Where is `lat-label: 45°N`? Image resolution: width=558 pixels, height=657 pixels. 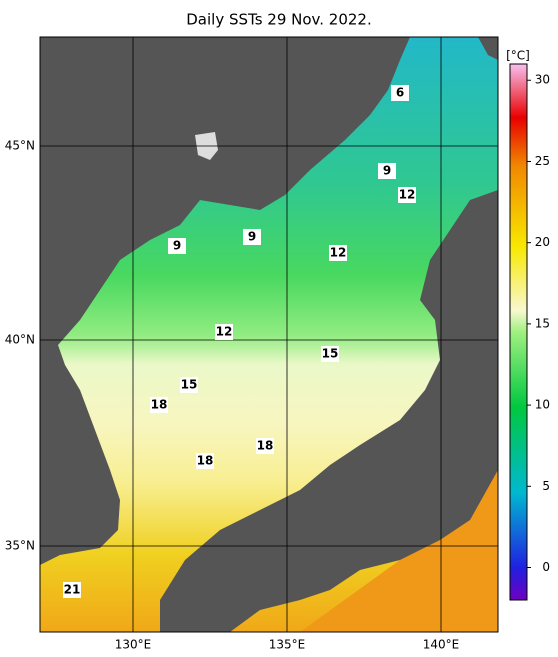
lat-label: 45°N is located at coordinates (20, 146).